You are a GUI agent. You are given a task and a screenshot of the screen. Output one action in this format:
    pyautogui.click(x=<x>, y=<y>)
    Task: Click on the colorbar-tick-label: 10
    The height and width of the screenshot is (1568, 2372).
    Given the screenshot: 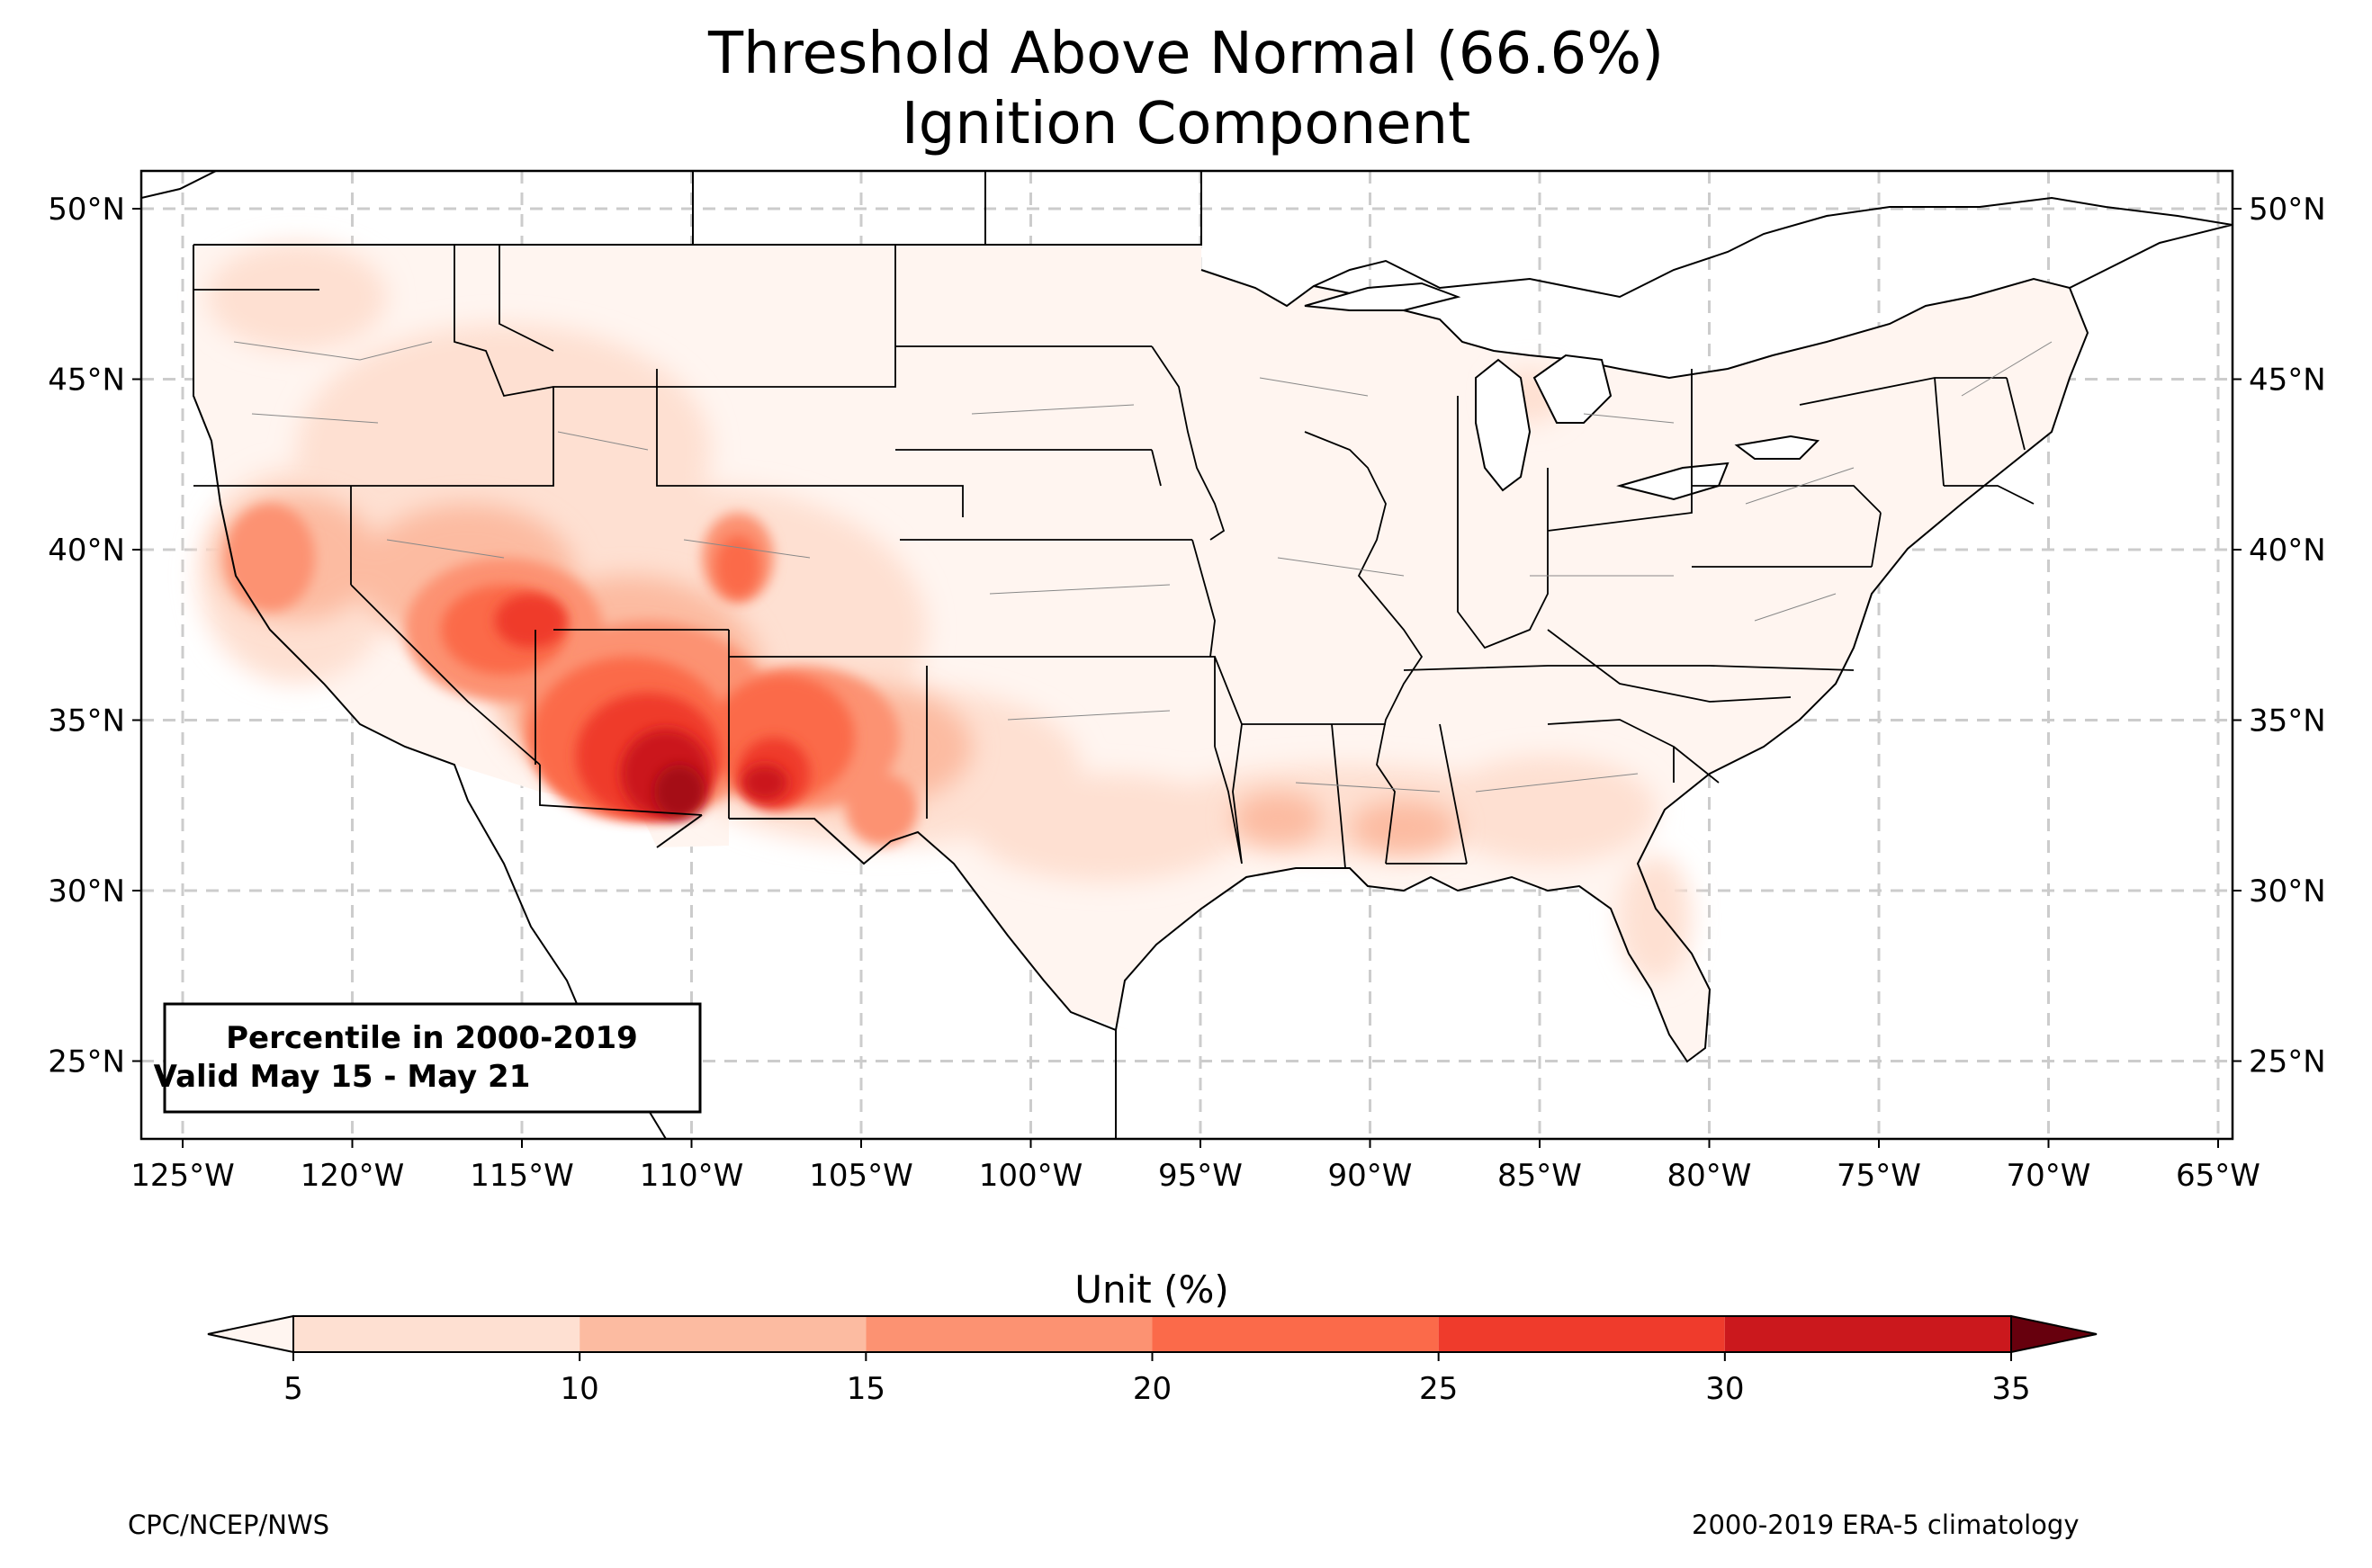 What is the action you would take?
    pyautogui.click(x=580, y=1389)
    